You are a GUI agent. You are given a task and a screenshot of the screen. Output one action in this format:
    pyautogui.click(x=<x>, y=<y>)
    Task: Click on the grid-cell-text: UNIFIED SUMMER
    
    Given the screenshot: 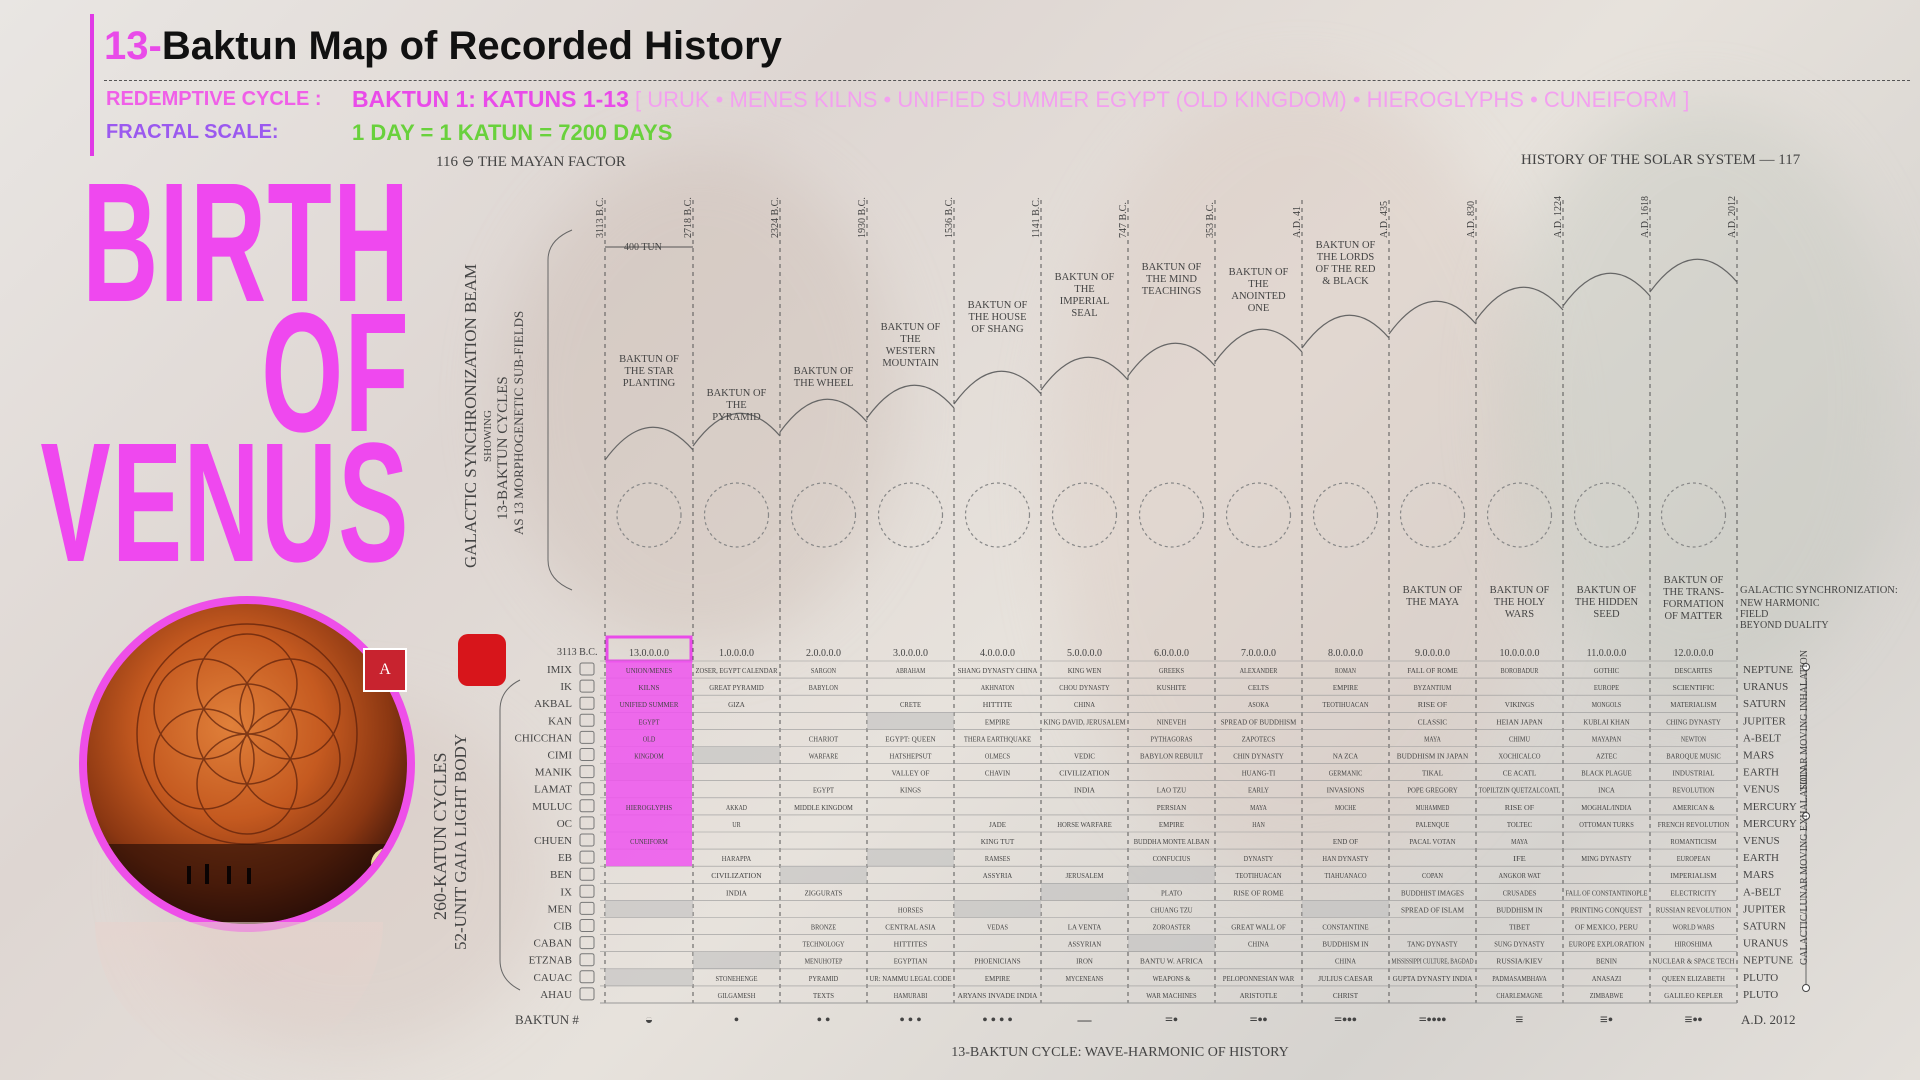 What is the action you would take?
    pyautogui.click(x=649, y=704)
    